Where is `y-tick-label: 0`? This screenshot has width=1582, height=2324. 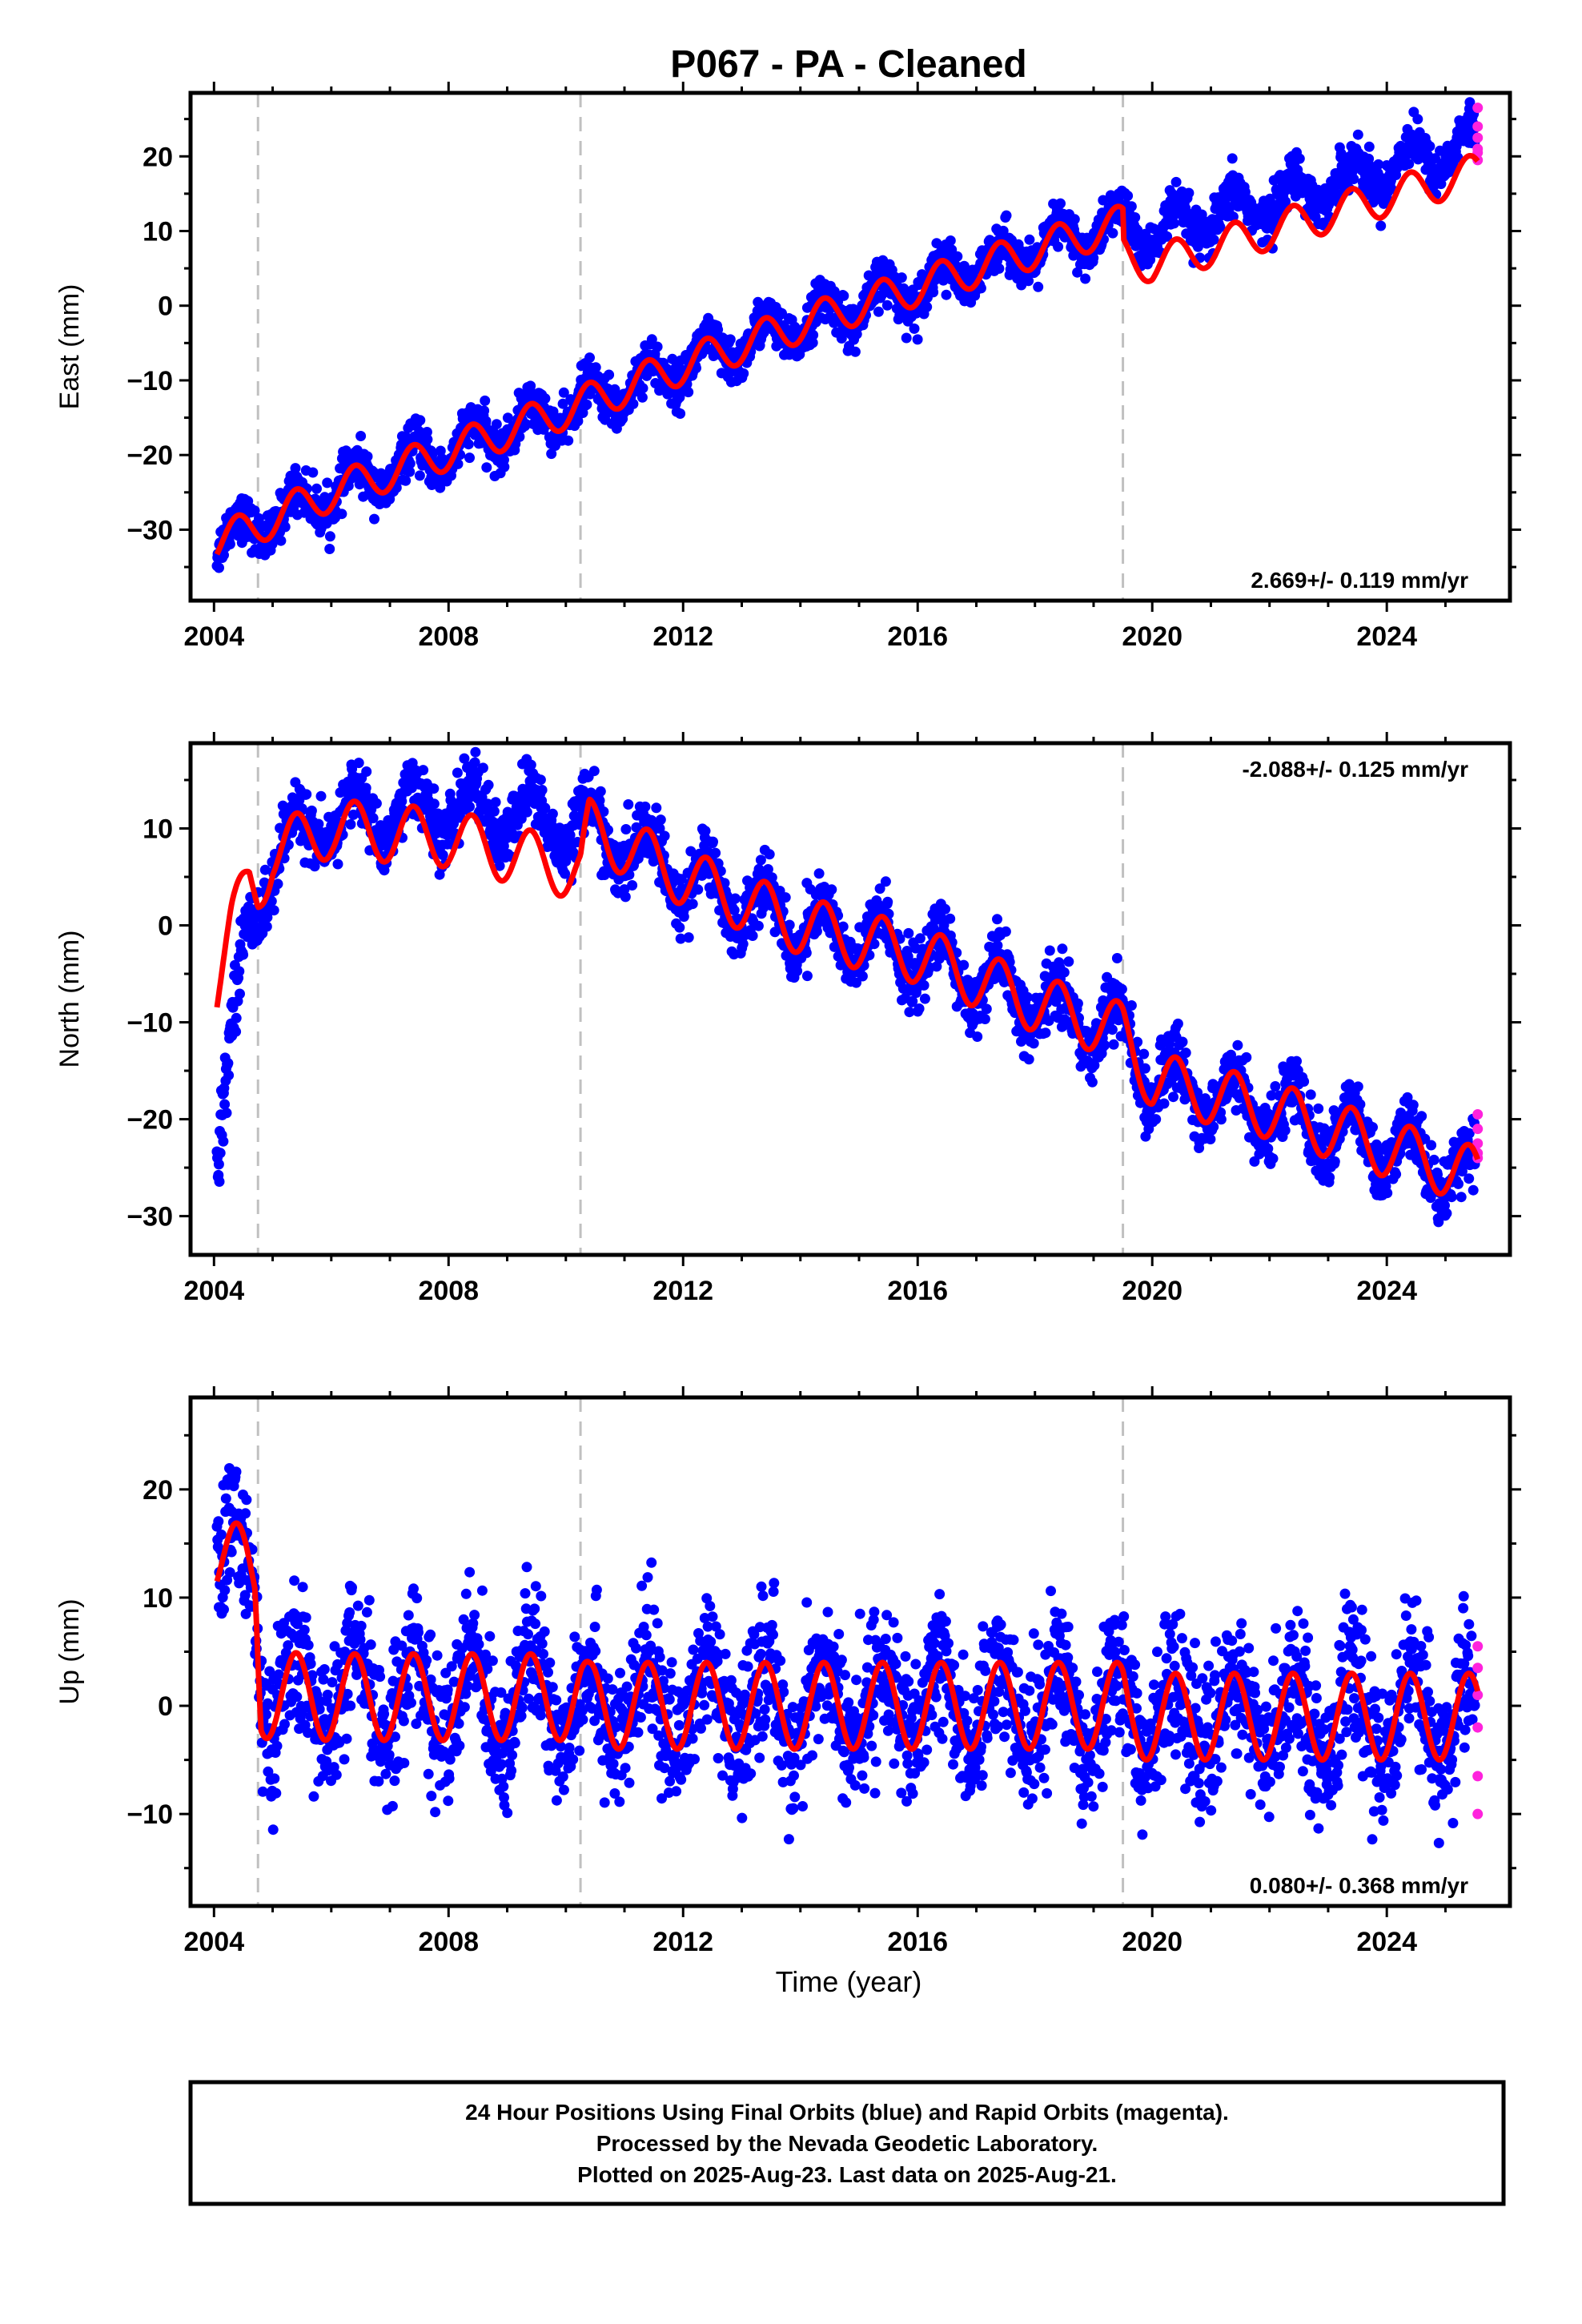
y-tick-label: 0 is located at coordinates (165, 307).